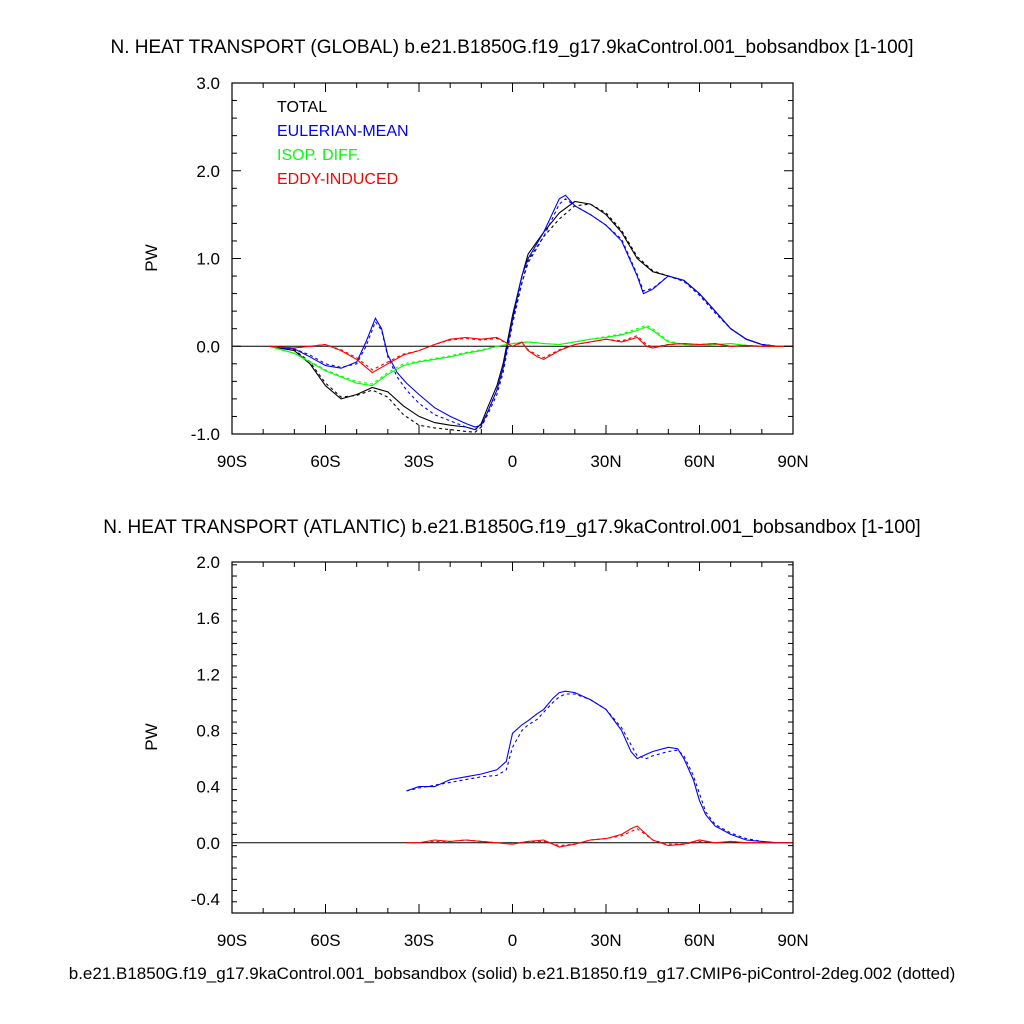 Image resolution: width=1024 pixels, height=1024 pixels. I want to click on y-tick-label: 0.4, so click(208, 787).